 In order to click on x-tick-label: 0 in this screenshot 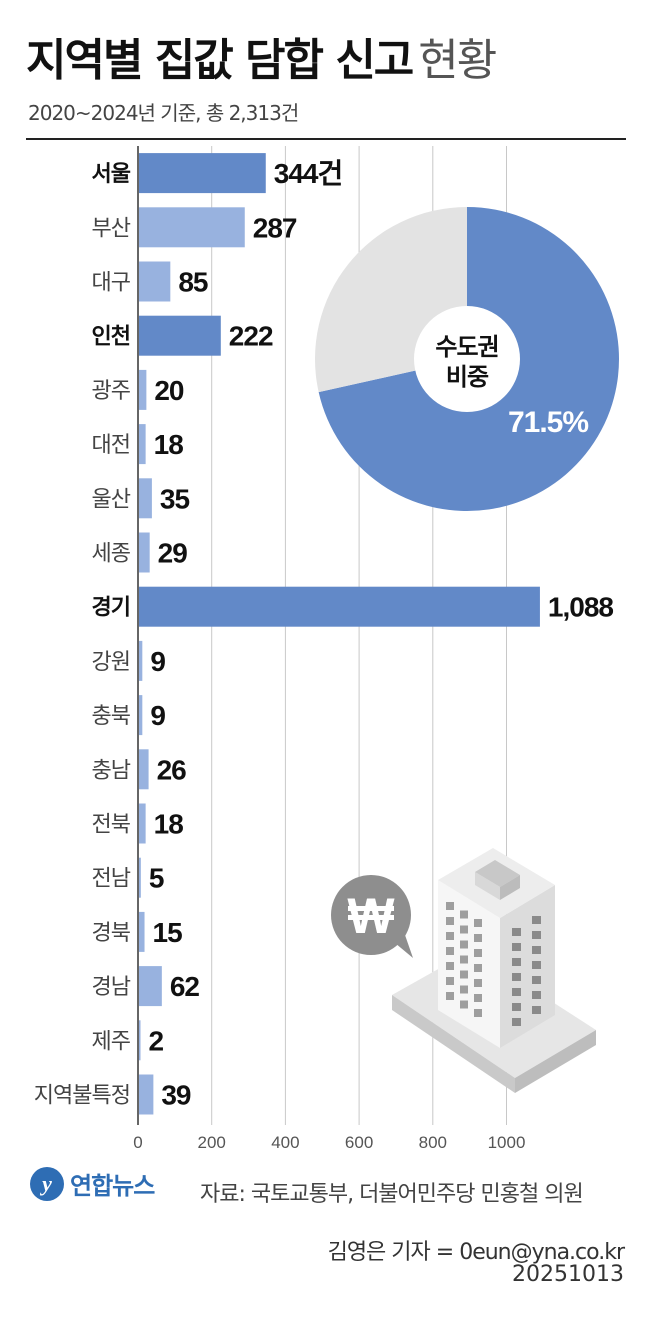, I will do `click(137, 1142)`.